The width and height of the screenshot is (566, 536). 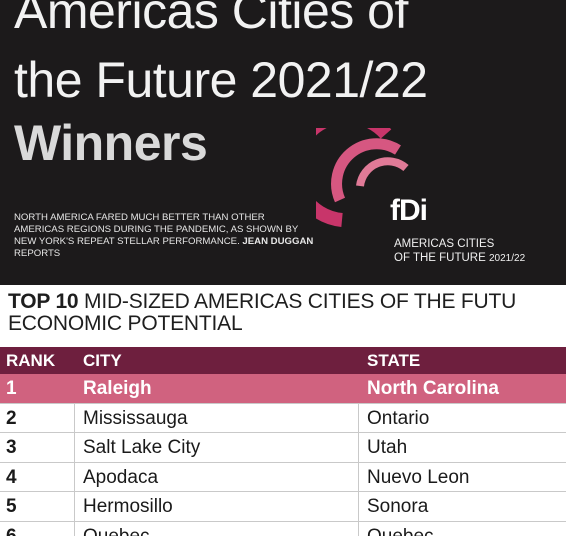 I want to click on column-header-city: CITY, so click(x=102, y=360).